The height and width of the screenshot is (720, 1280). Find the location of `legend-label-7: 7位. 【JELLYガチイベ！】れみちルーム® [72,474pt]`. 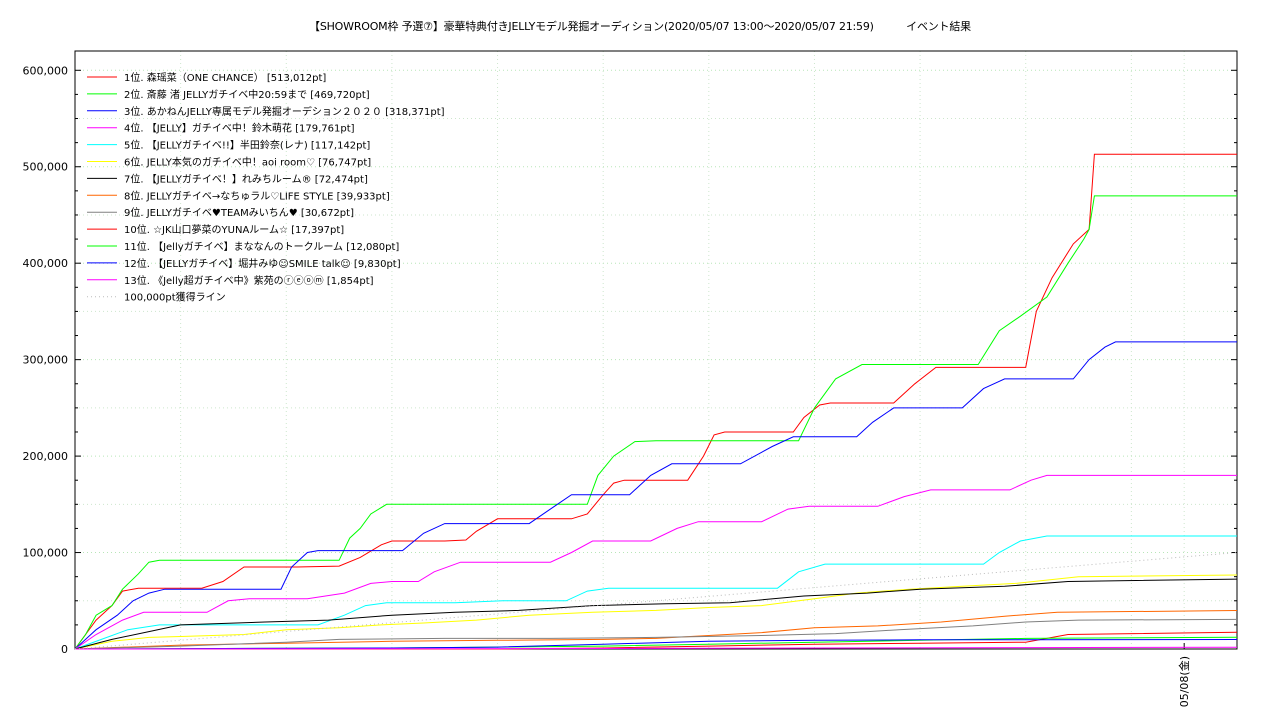

legend-label-7: 7位. 【JELLYガチイベ！】れみちルーム® [72,474pt] is located at coordinates (246, 178).